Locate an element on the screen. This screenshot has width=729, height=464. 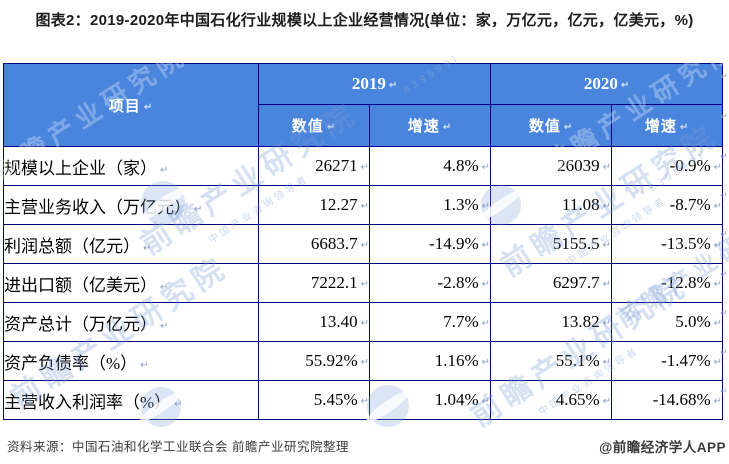
header-row-subcolumns: 数值 ↵ 增速 ↵ 数值 ↵ 增速 ↵ is located at coordinates (364, 125).